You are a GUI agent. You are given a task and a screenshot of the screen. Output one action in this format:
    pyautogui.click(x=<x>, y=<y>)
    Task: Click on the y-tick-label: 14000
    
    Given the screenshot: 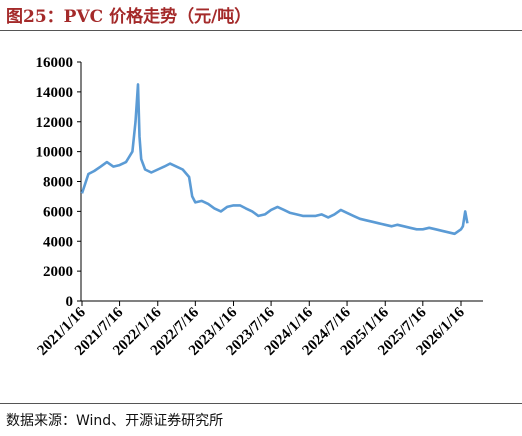 What is the action you would take?
    pyautogui.click(x=55, y=93)
    